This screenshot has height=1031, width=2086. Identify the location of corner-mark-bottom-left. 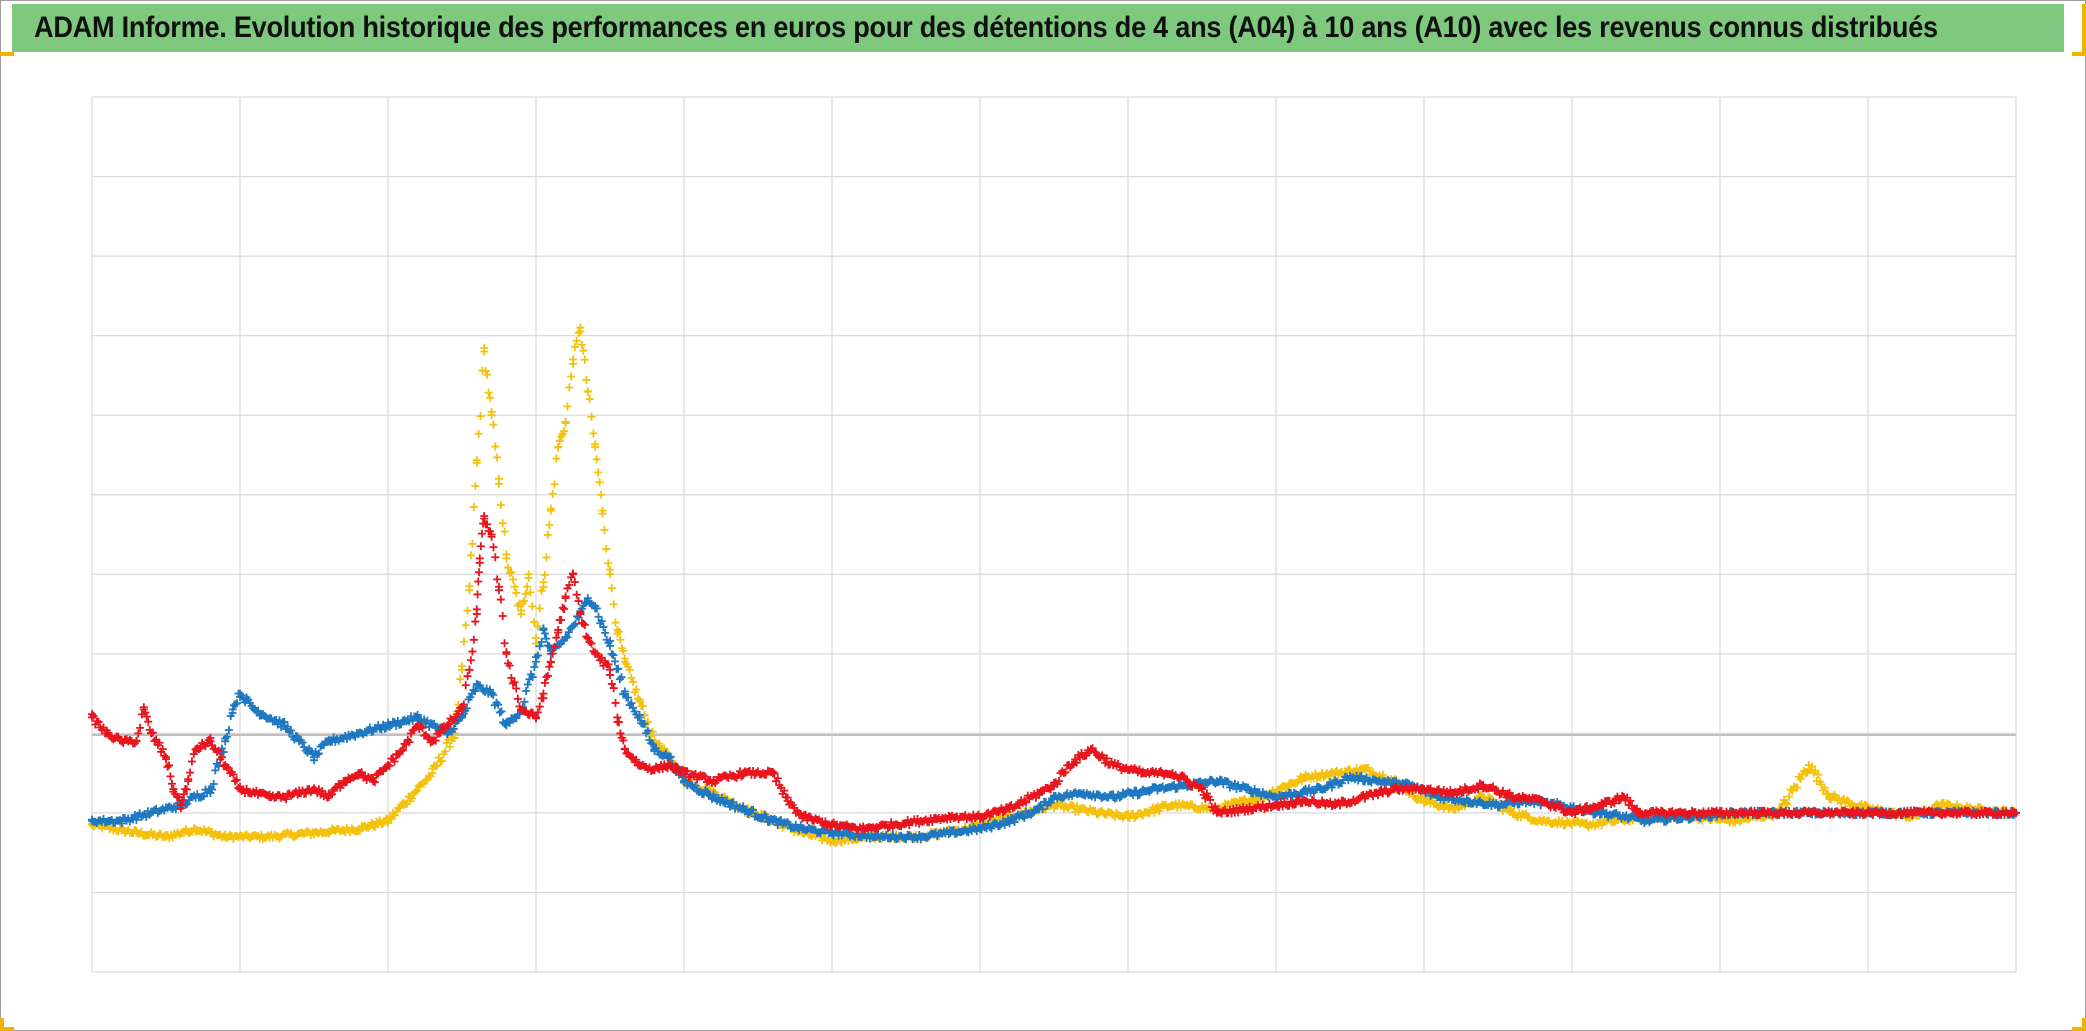
(2, 1024).